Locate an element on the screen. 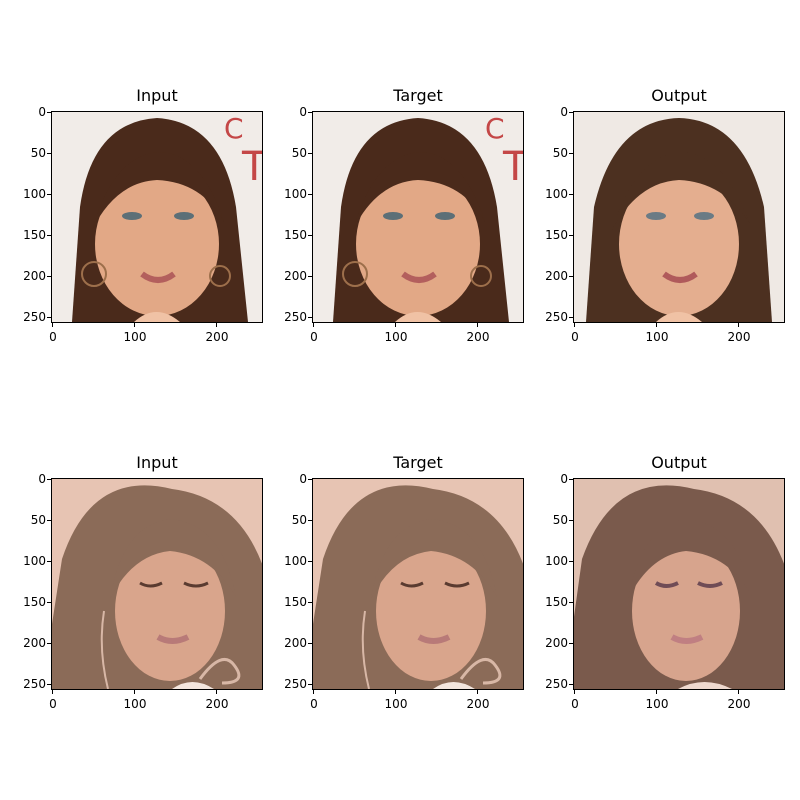 This screenshot has height=800, width=800. face-image-brunette is located at coordinates (679, 217).